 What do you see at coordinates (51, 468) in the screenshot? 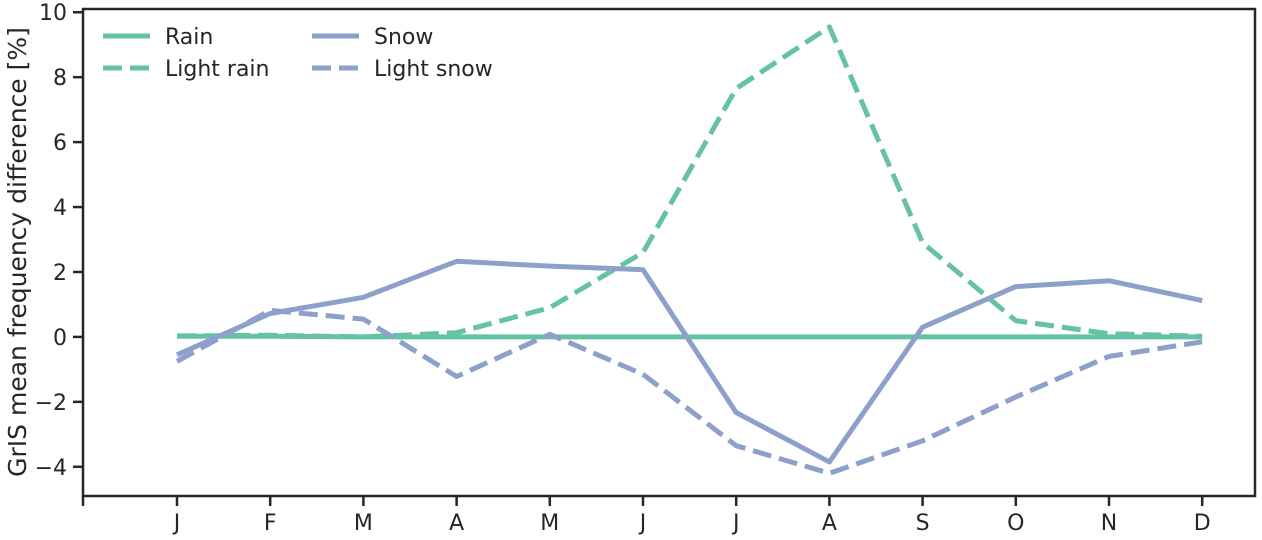
I see `y-tick-label: −4` at bounding box center [51, 468].